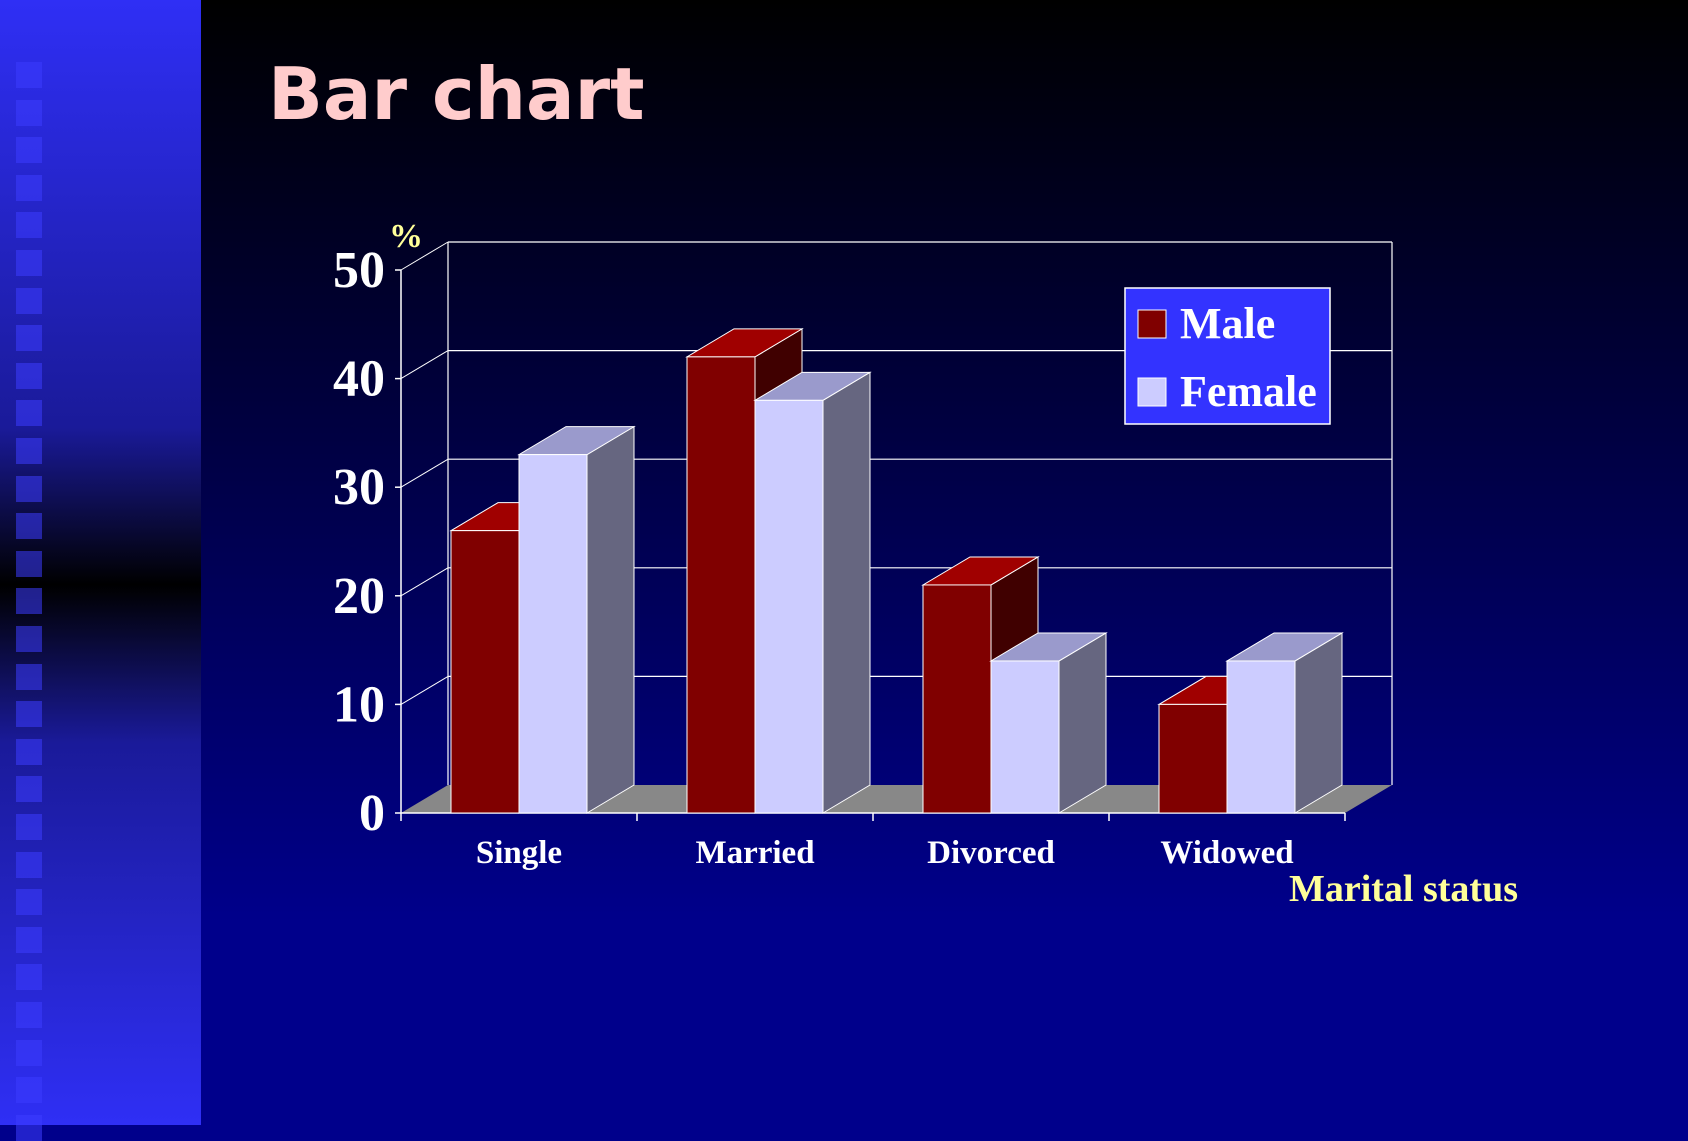 The image size is (1688, 1141). What do you see at coordinates (372, 813) in the screenshot?
I see `y-tick-label: 0` at bounding box center [372, 813].